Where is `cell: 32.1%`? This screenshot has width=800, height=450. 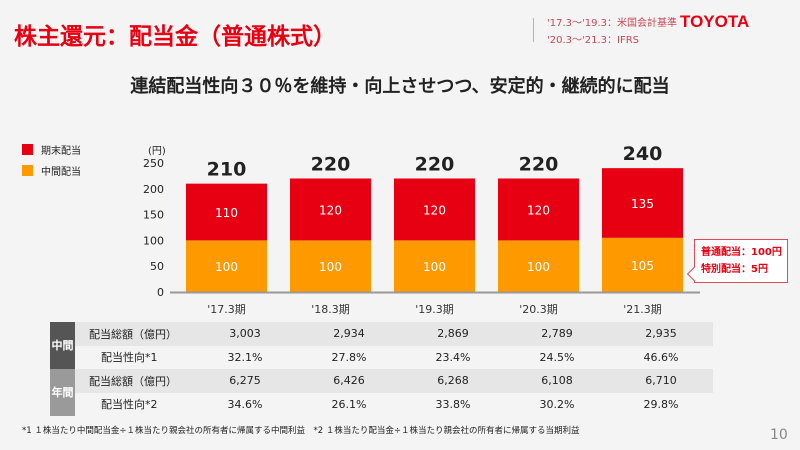 cell: 32.1% is located at coordinates (245, 357).